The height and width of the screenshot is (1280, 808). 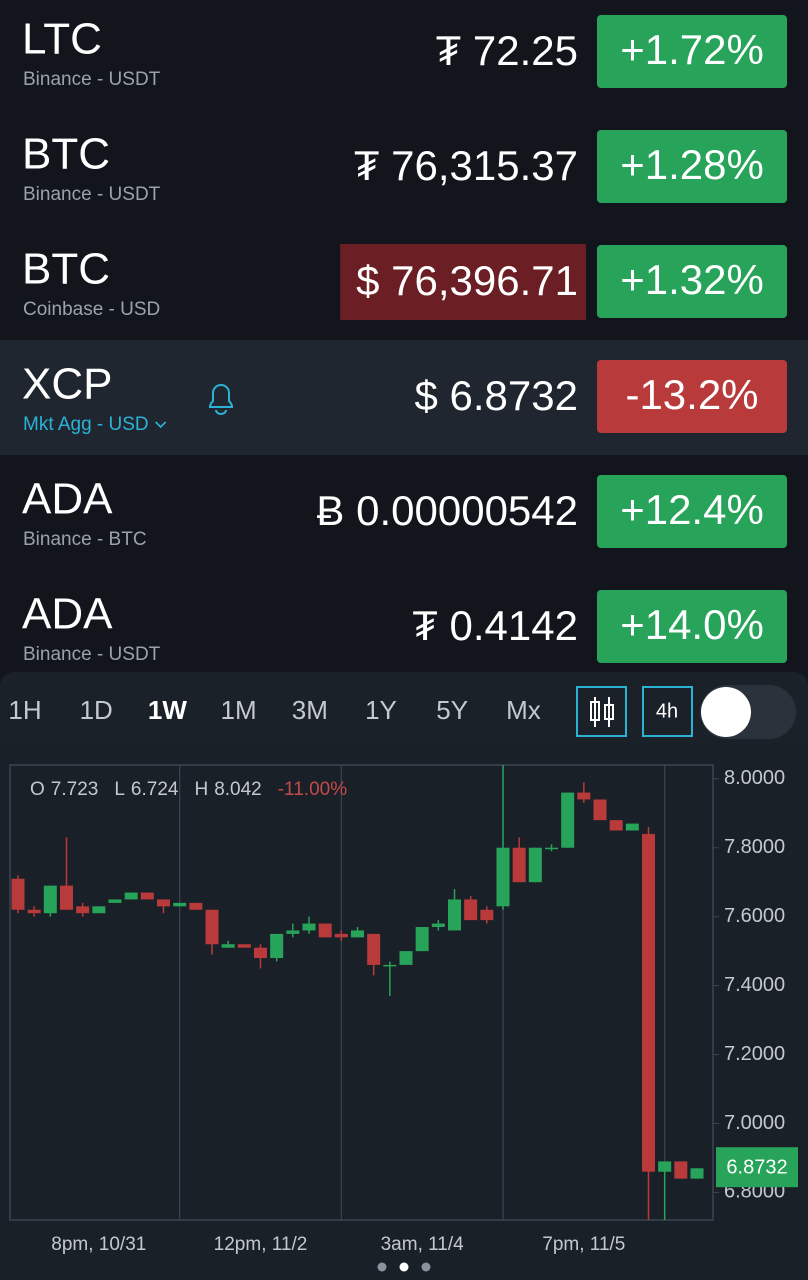 I want to click on interval-button: 4h, so click(x=667, y=711).